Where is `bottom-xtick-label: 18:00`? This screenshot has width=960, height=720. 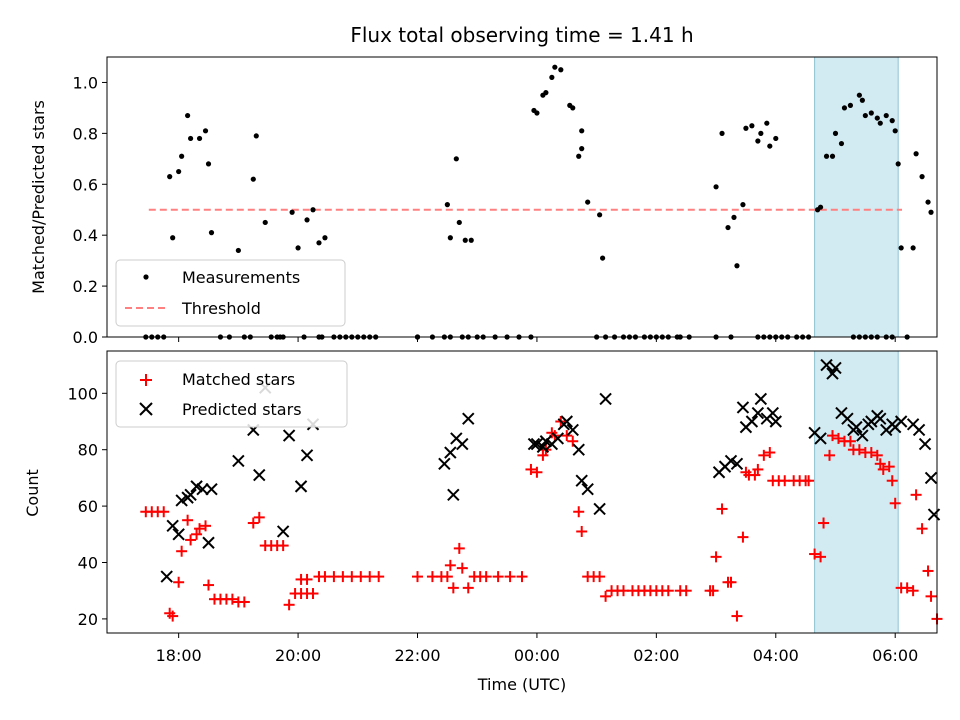 bottom-xtick-label: 18:00 is located at coordinates (179, 655).